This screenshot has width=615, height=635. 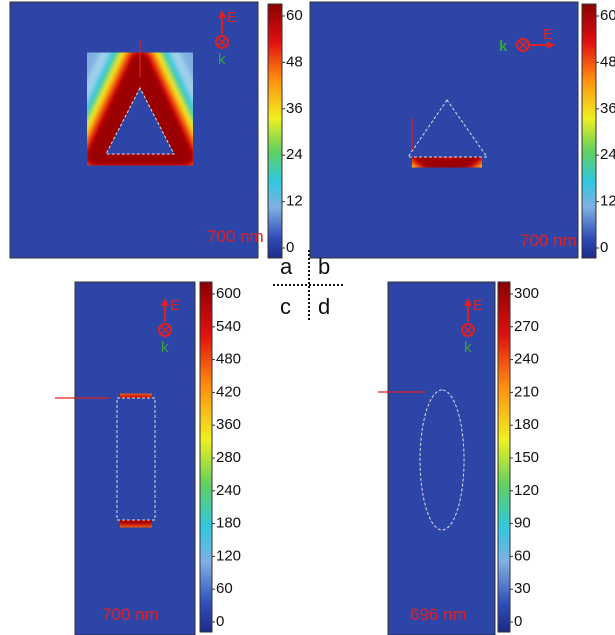 What do you see at coordinates (286, 266) in the screenshot?
I see `panel-label: a` at bounding box center [286, 266].